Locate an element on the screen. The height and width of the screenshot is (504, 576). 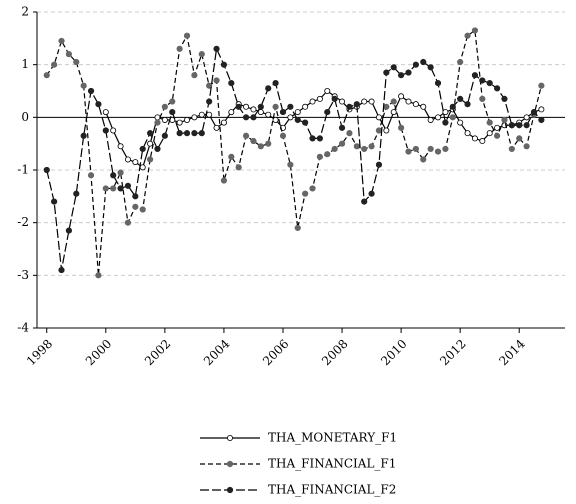
x-tick-label: 2012 is located at coordinates (452, 352).